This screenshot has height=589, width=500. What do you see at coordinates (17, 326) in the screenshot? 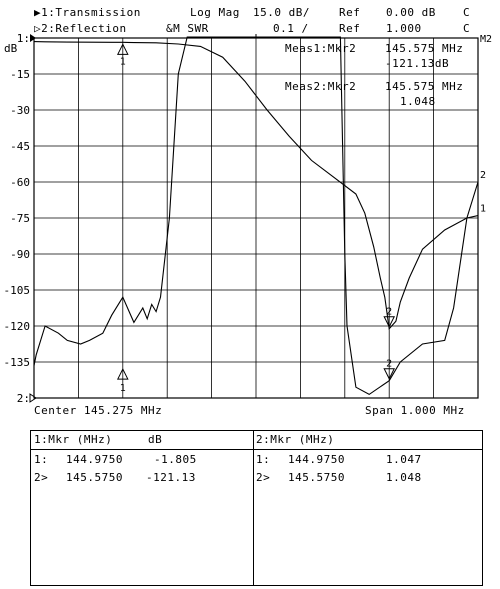
I see `y-tick-label: -120` at bounding box center [17, 326].